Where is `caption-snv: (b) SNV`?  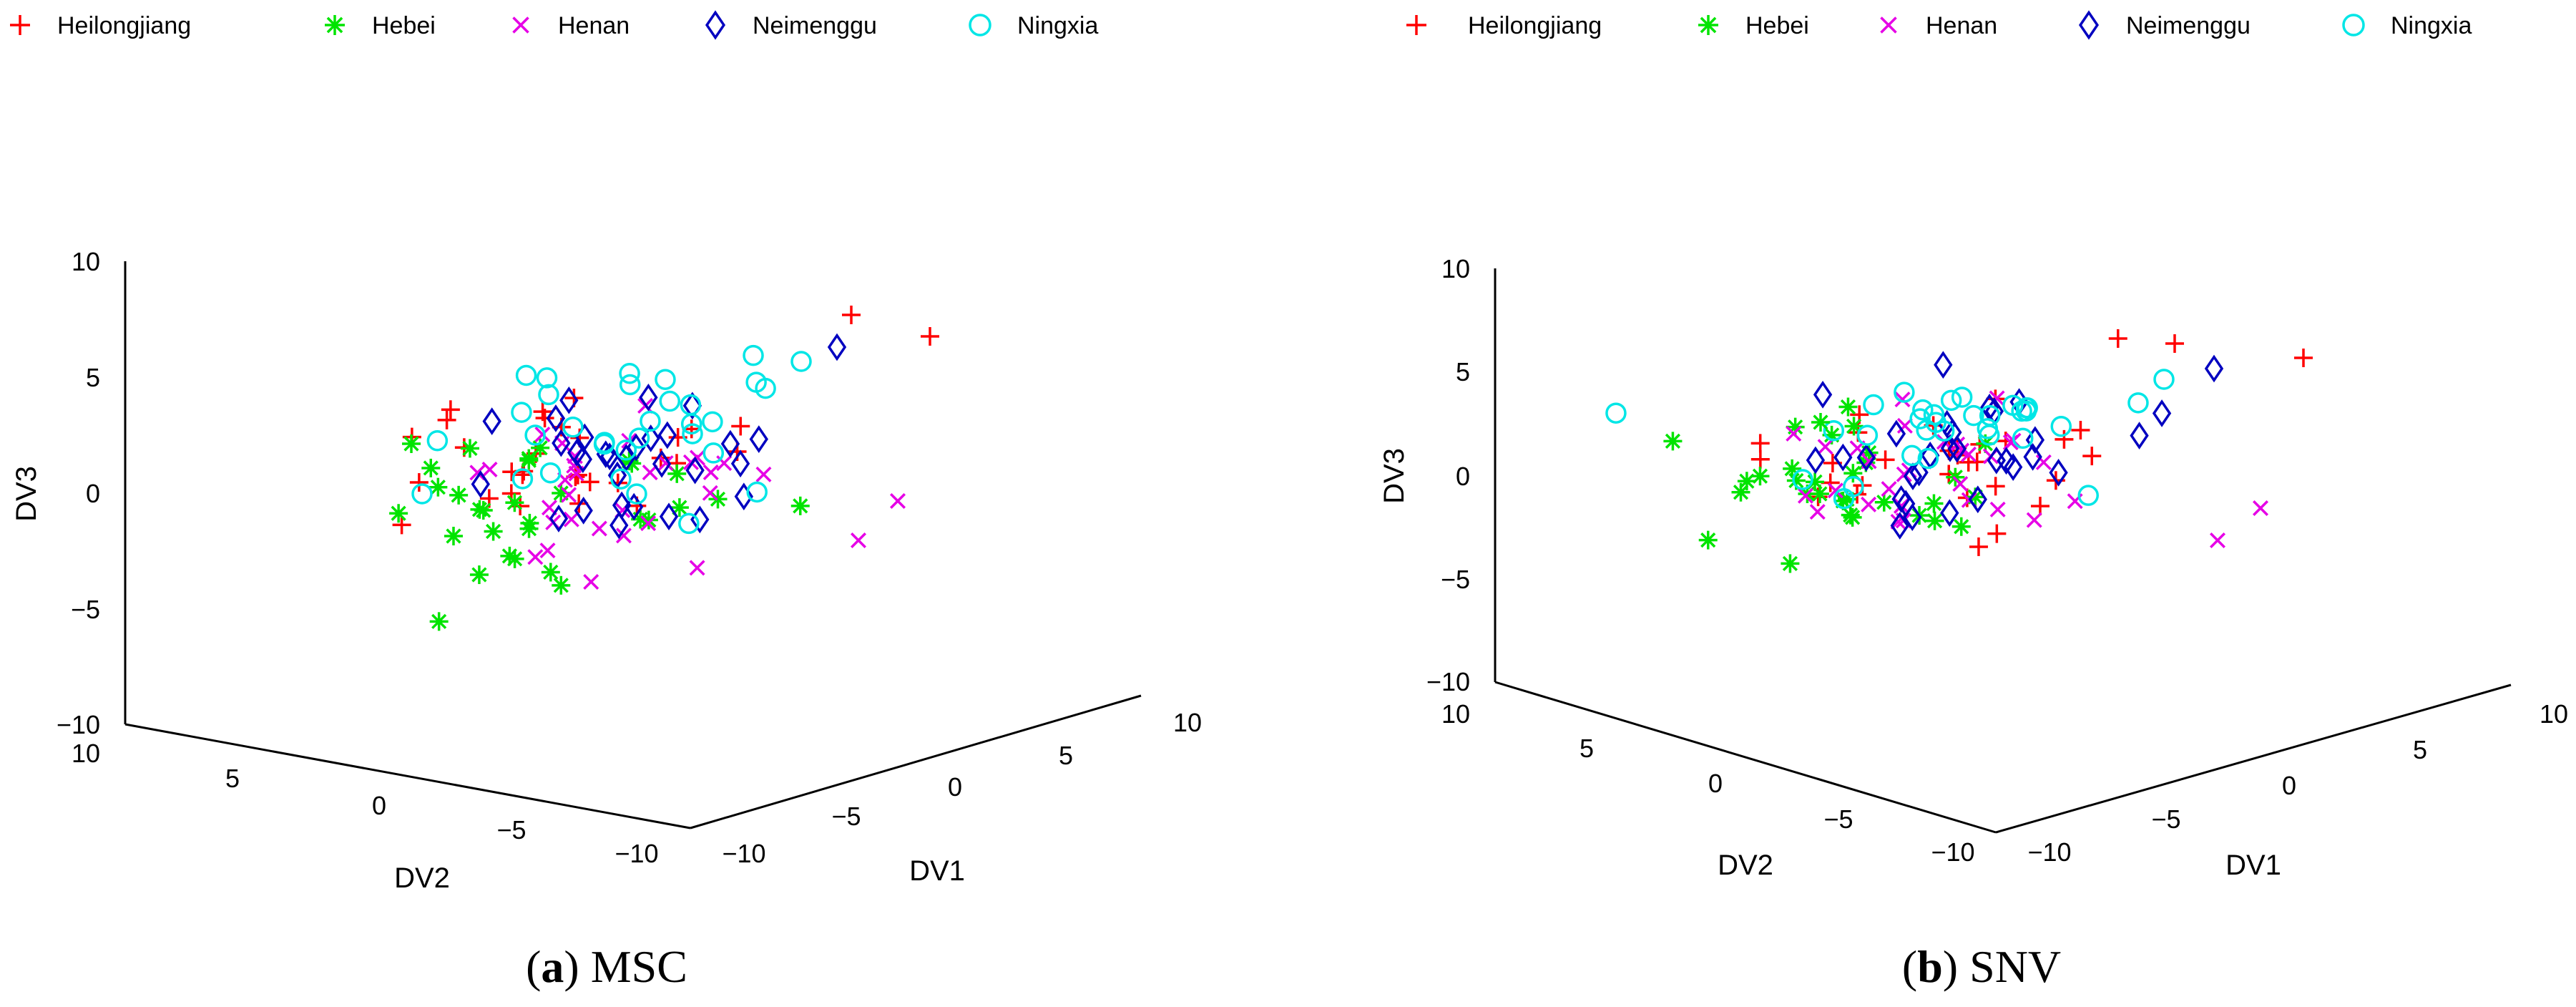 caption-snv: (b) SNV is located at coordinates (1981, 966).